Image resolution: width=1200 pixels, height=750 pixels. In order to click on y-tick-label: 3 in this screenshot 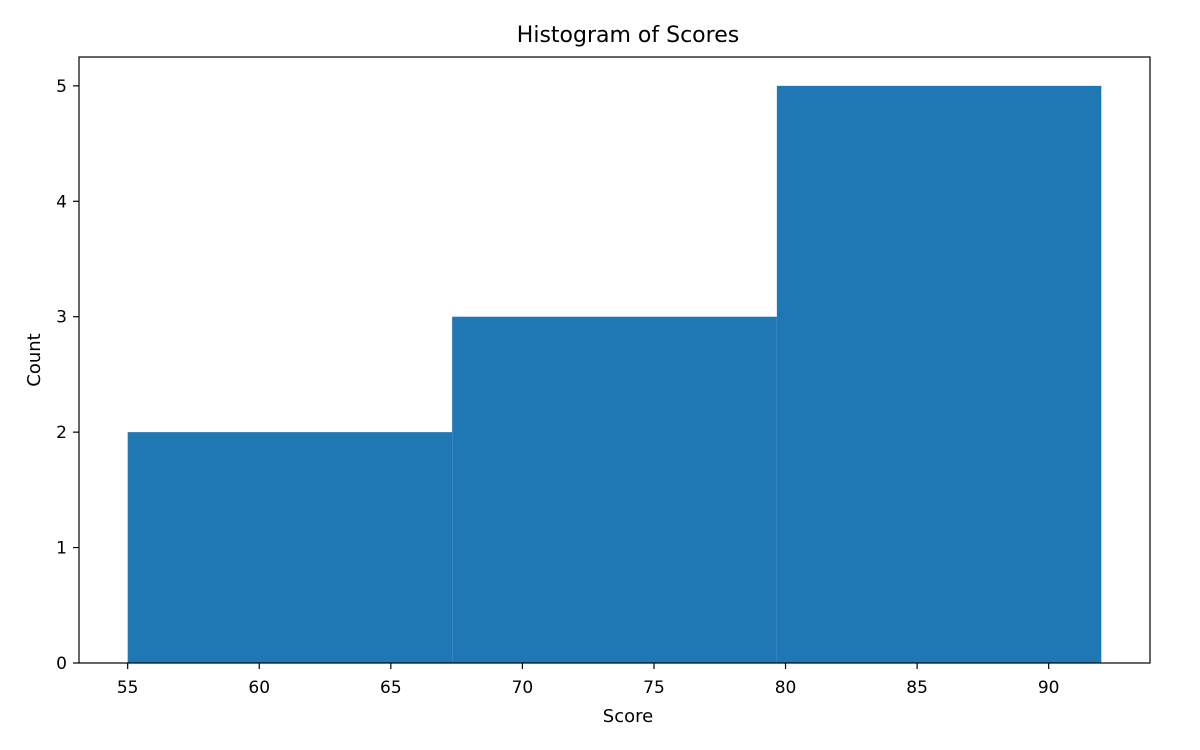, I will do `click(61, 318)`.